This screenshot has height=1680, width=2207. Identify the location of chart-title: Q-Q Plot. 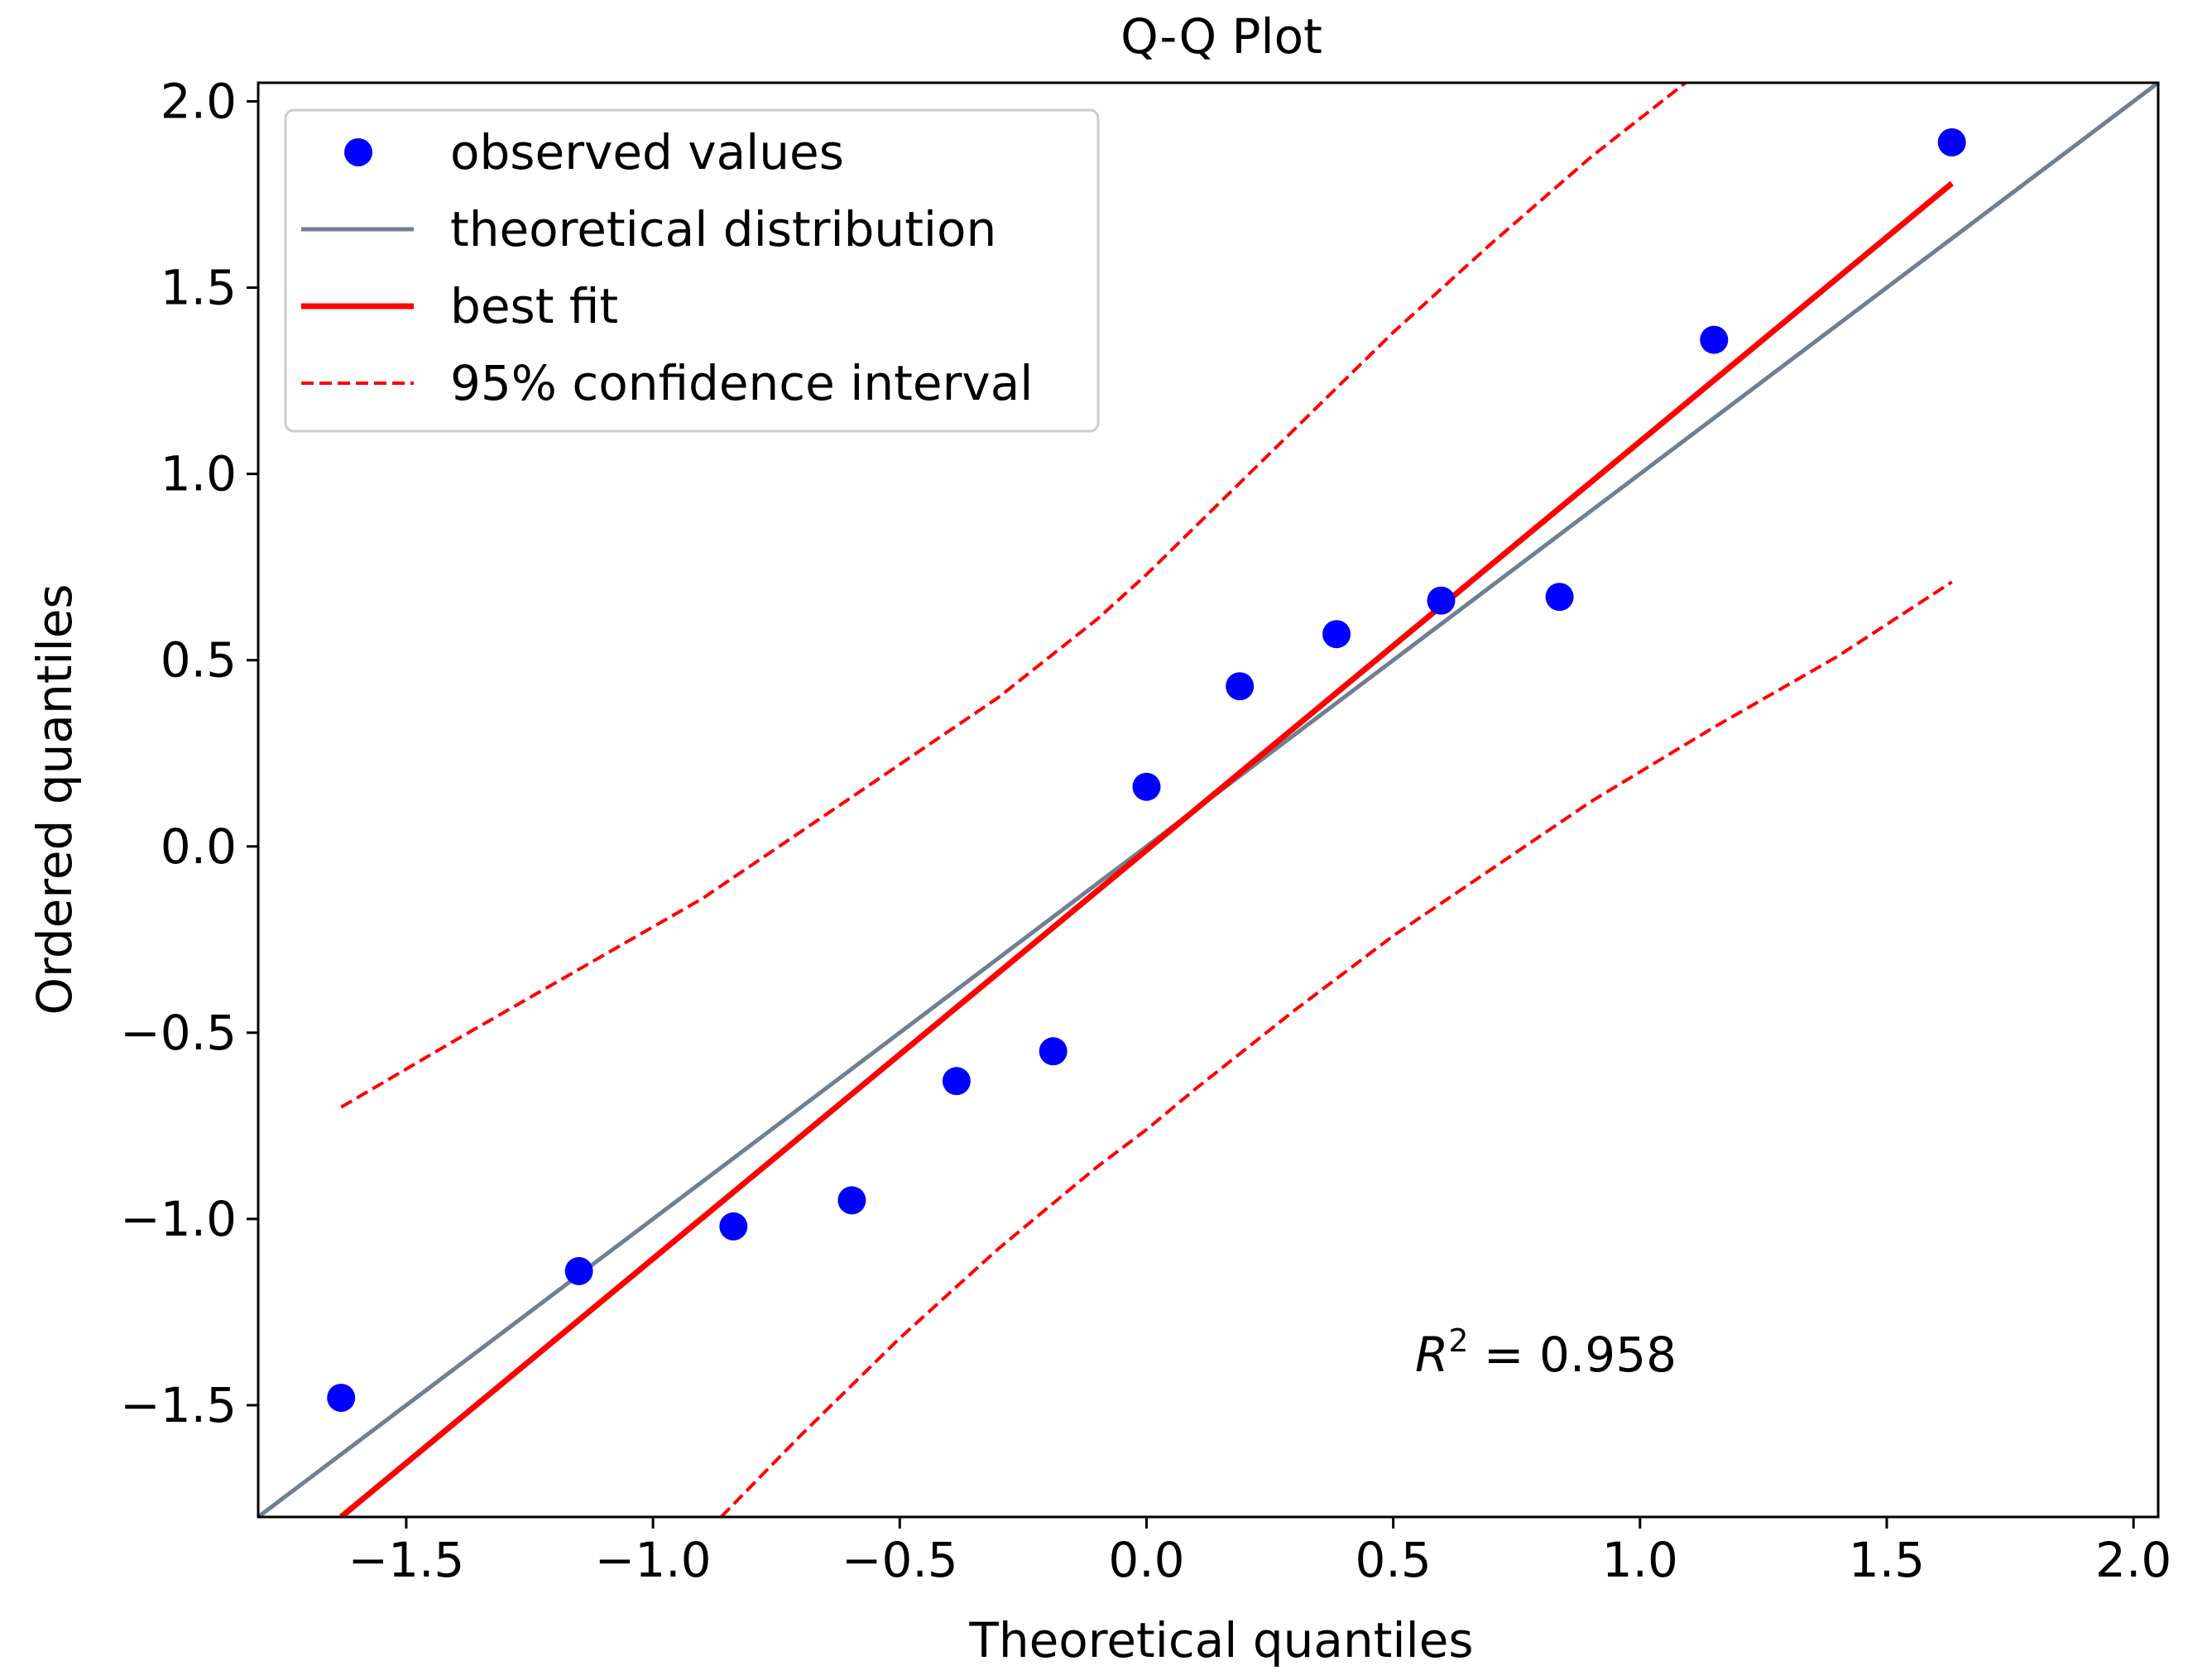
(1221, 36).